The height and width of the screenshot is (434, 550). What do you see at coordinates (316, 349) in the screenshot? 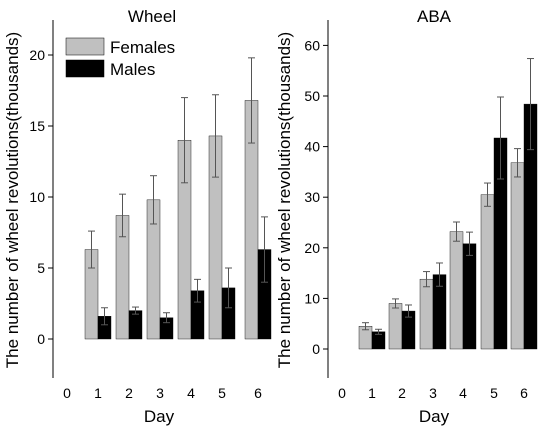
I see `aba-y-tick-label: 0` at bounding box center [316, 349].